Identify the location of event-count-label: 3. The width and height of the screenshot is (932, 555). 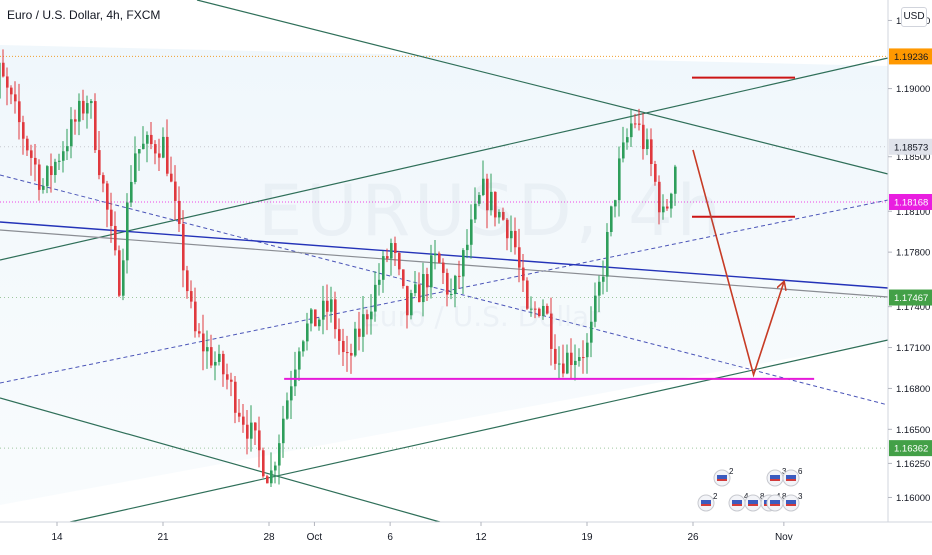
(784, 471).